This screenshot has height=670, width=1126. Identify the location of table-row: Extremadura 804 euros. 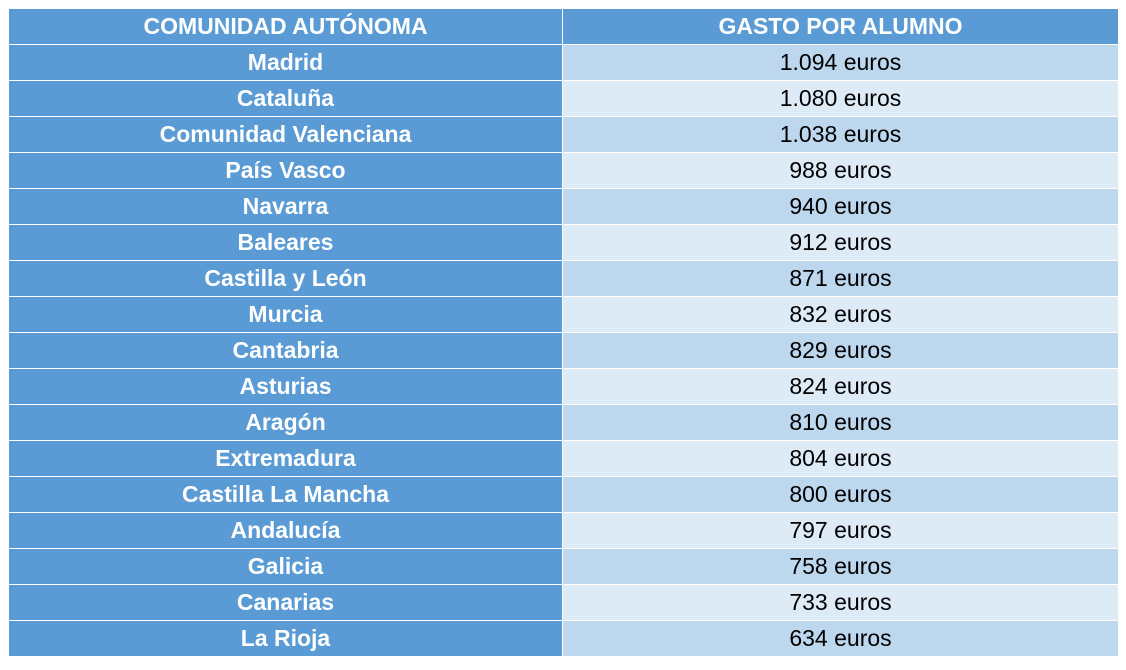
(563, 458).